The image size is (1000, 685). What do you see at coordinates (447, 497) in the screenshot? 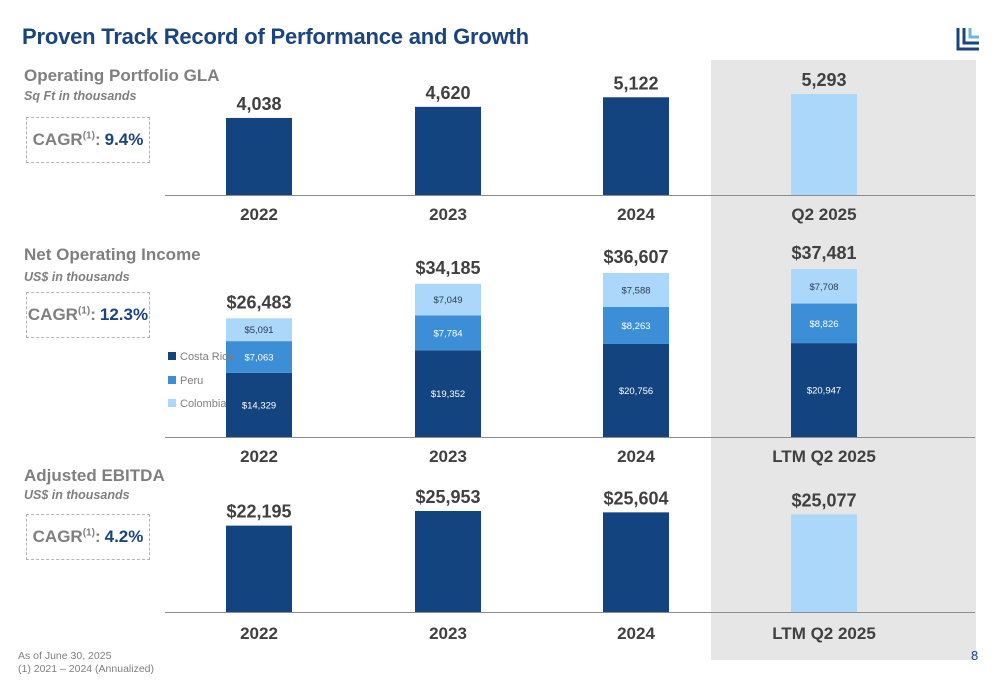
I see `ebitda-value-label-1: $25,953` at bounding box center [447, 497].